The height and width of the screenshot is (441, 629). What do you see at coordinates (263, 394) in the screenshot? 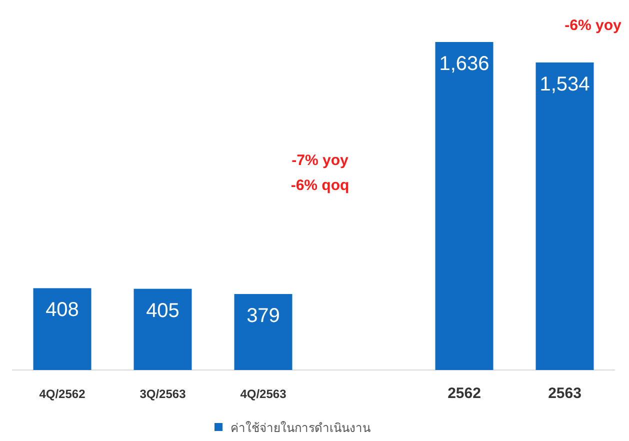
I see `x-tick-label: 4Q/2563` at bounding box center [263, 394].